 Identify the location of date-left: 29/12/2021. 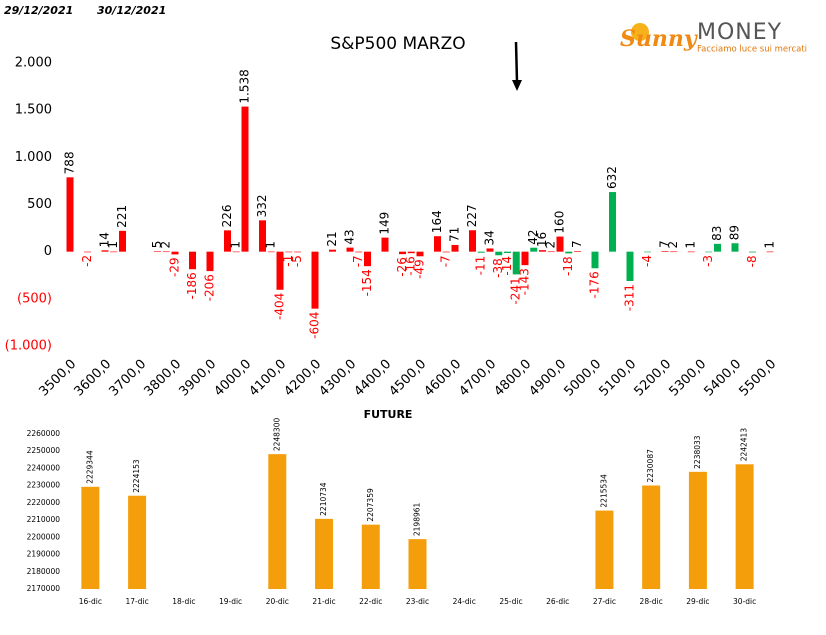
(38, 10).